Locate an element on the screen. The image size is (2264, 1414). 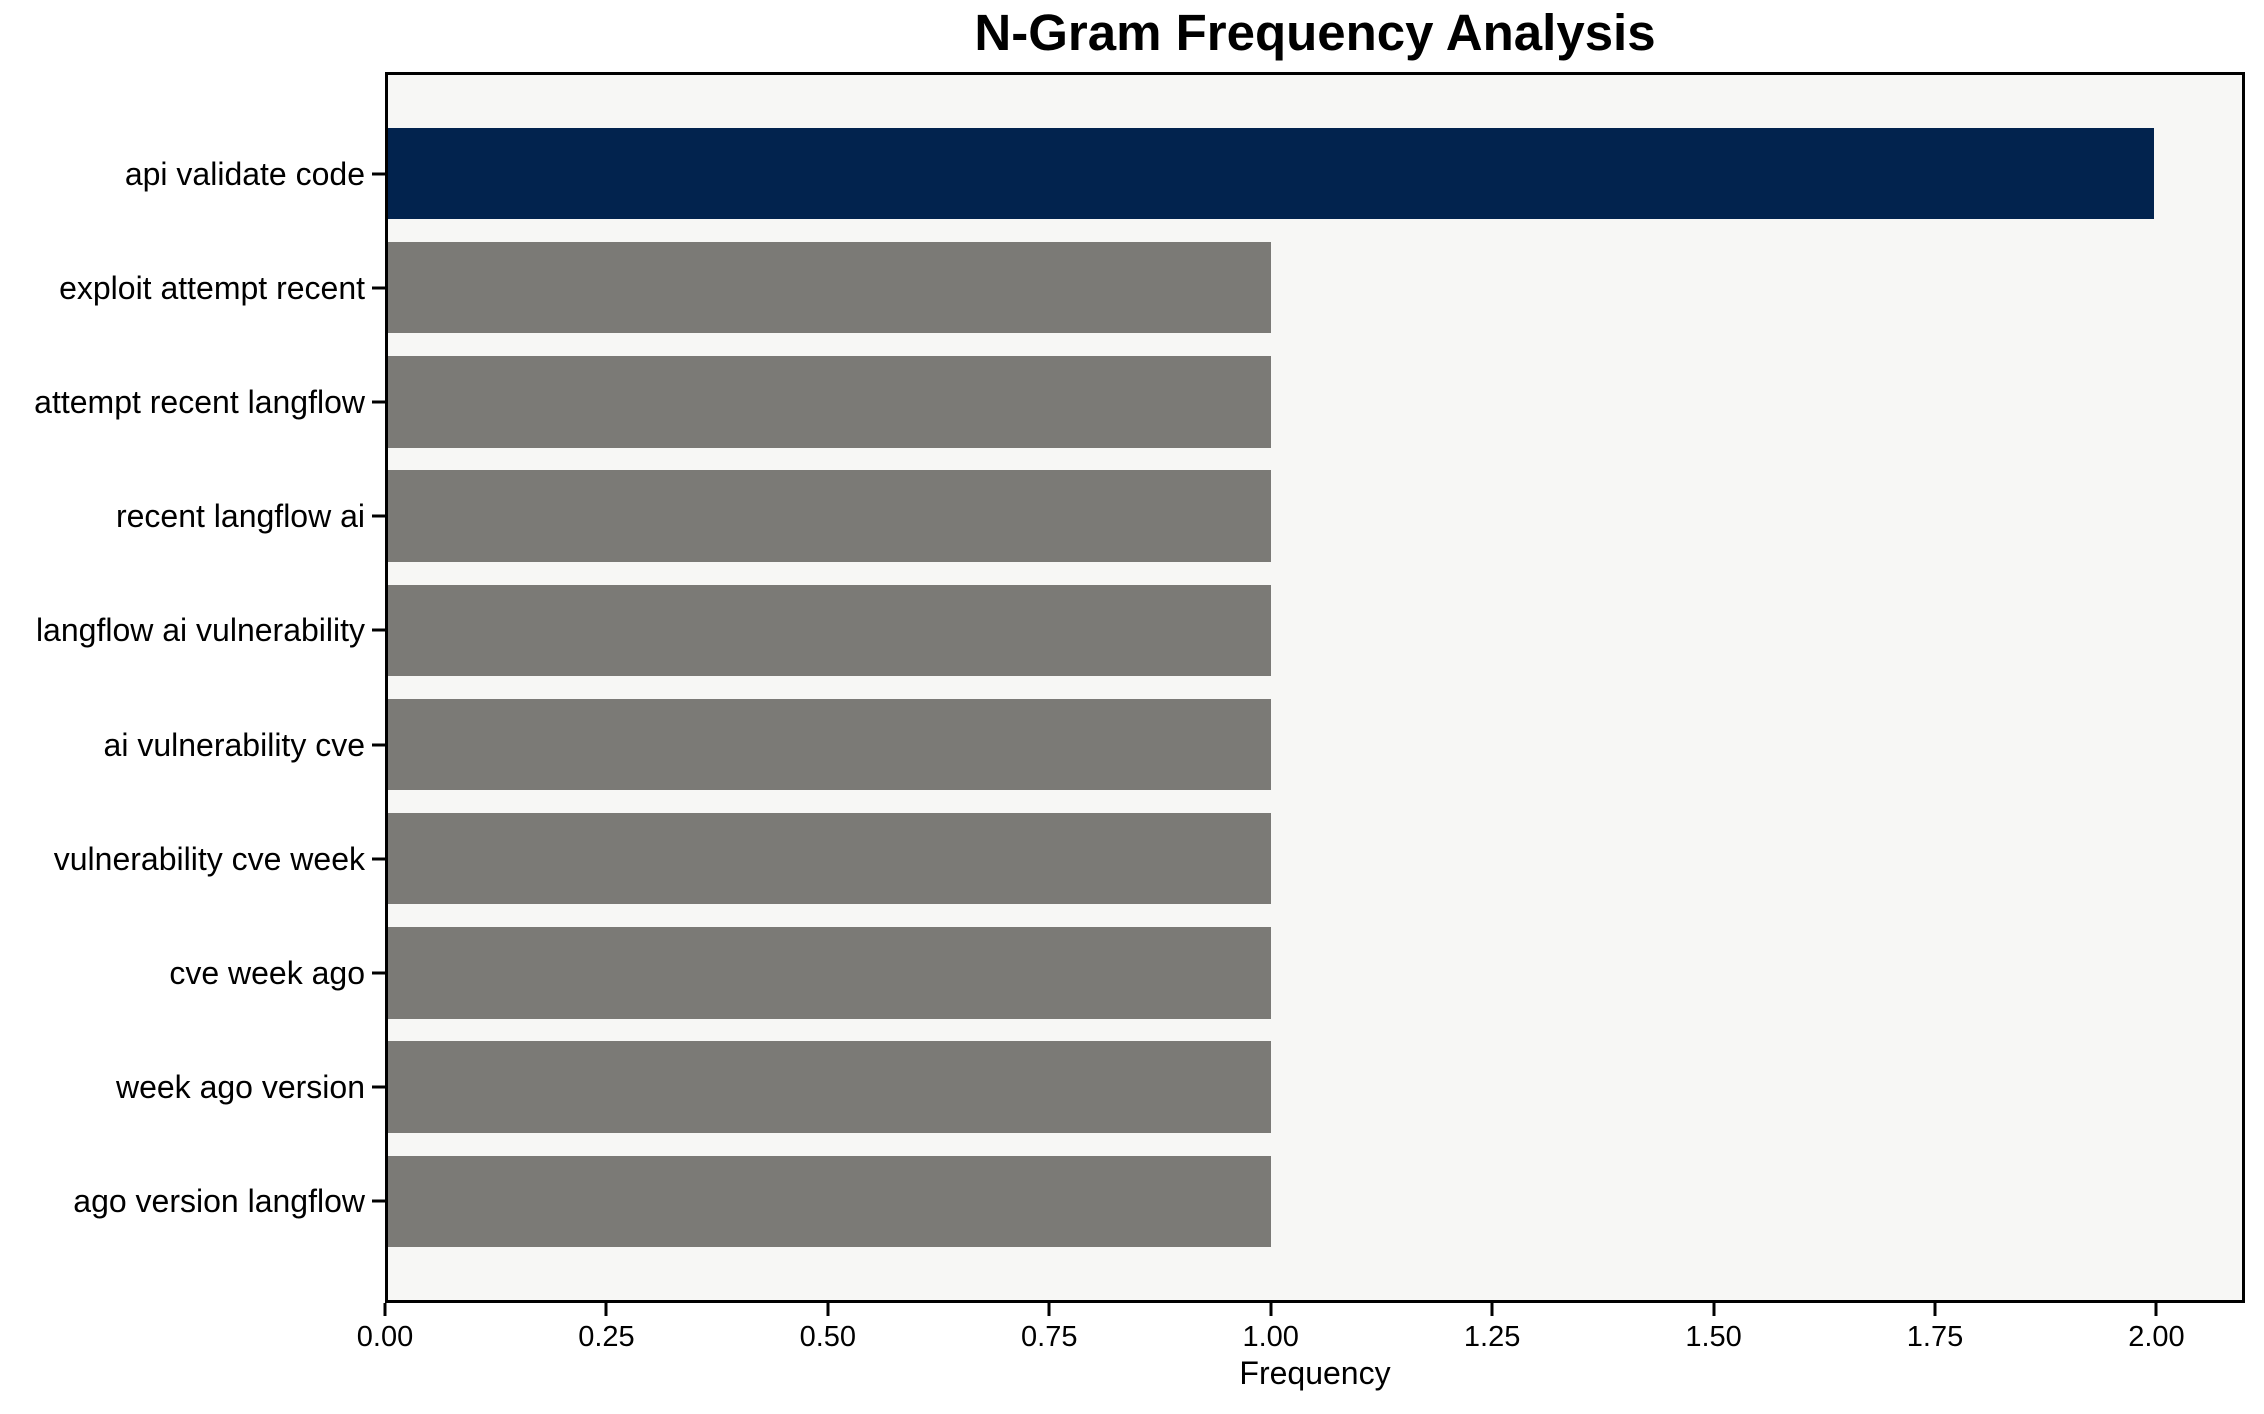
y-tick-label-9: ago version langflow is located at coordinates (219, 1201).